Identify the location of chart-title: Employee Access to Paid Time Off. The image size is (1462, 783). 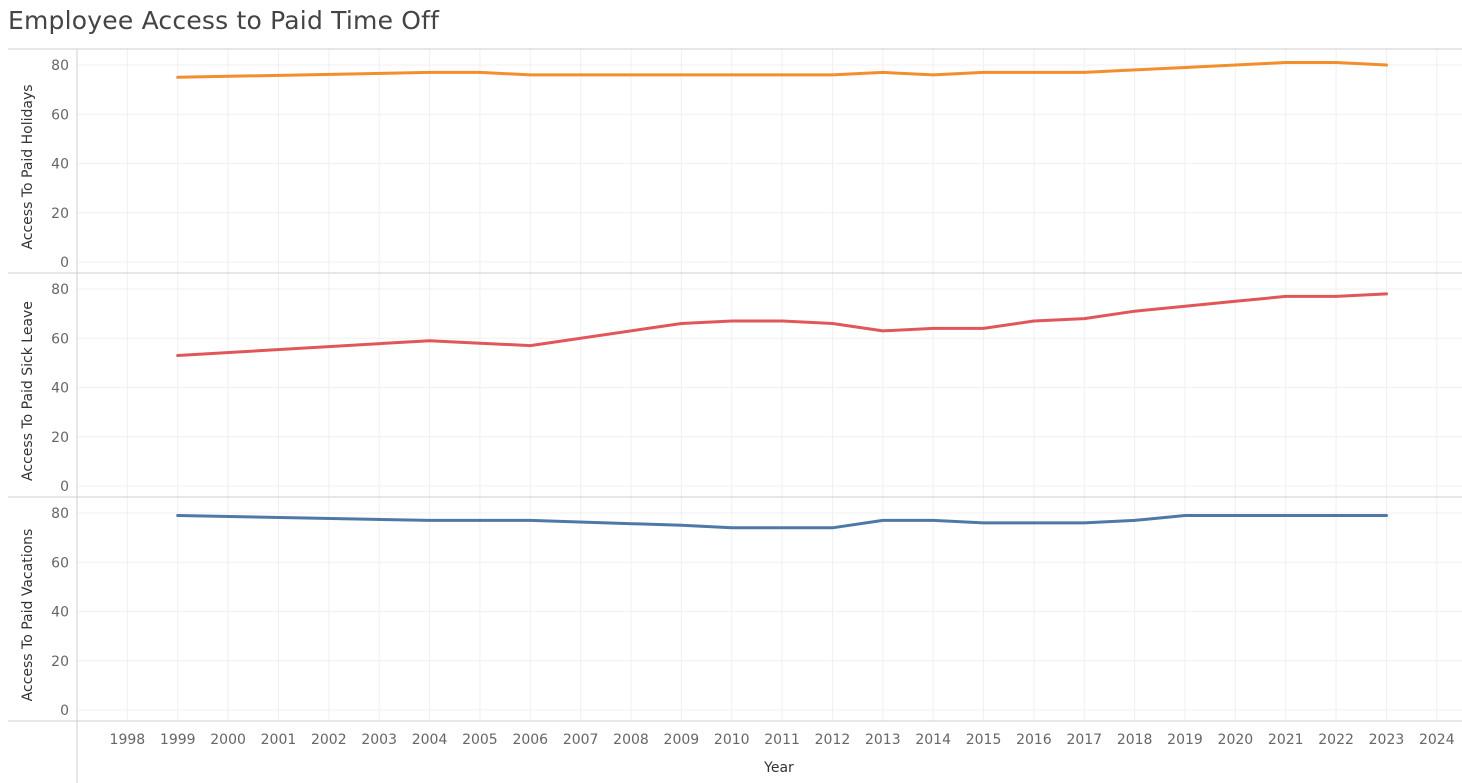
(224, 20).